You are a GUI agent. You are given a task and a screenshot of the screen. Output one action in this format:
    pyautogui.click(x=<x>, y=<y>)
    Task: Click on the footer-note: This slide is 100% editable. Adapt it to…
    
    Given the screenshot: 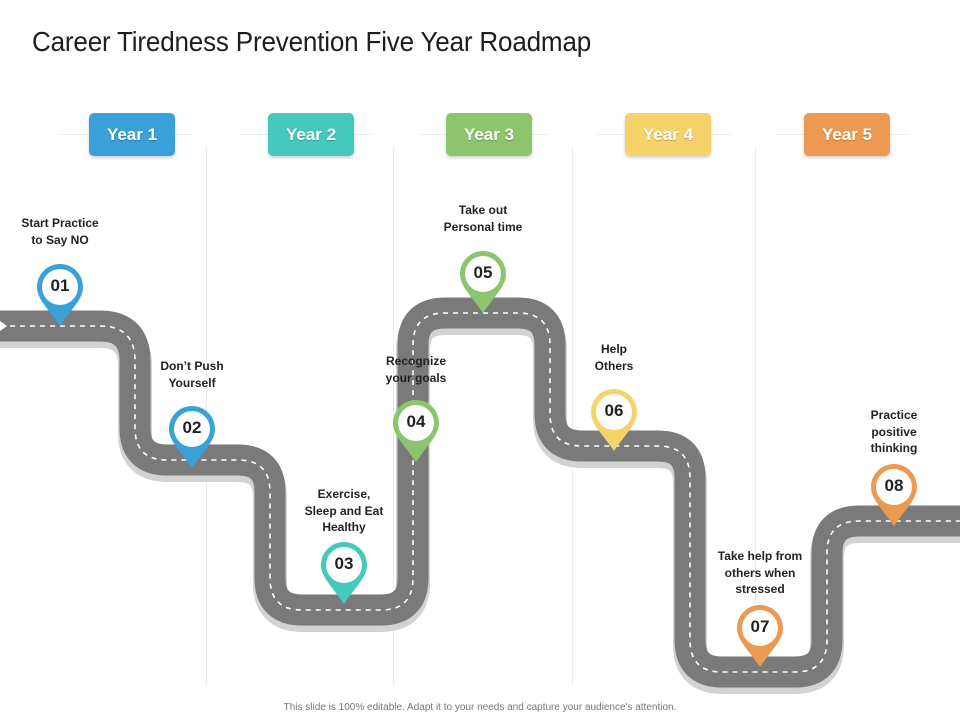 What is the action you would take?
    pyautogui.click(x=480, y=707)
    